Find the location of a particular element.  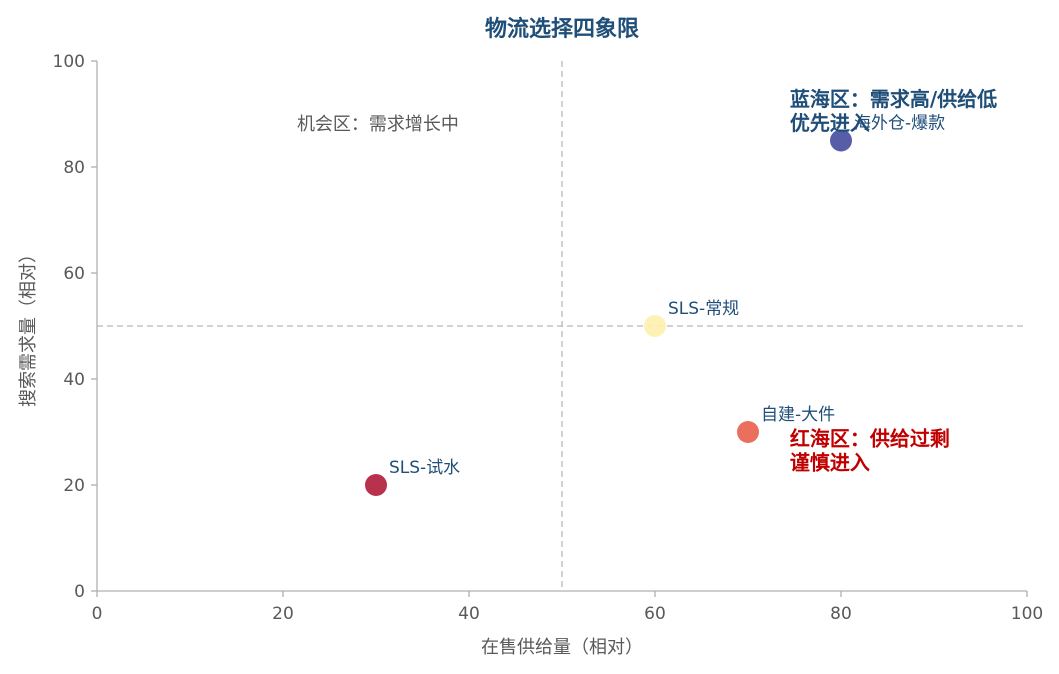

y-tick-label: 40 is located at coordinates (74, 380).